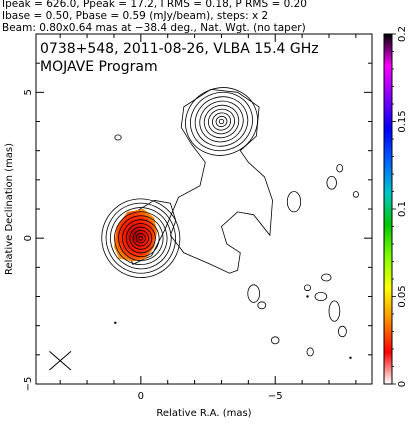 The width and height of the screenshot is (409, 424). I want to click on x-tick-label-0: 0, so click(141, 396).